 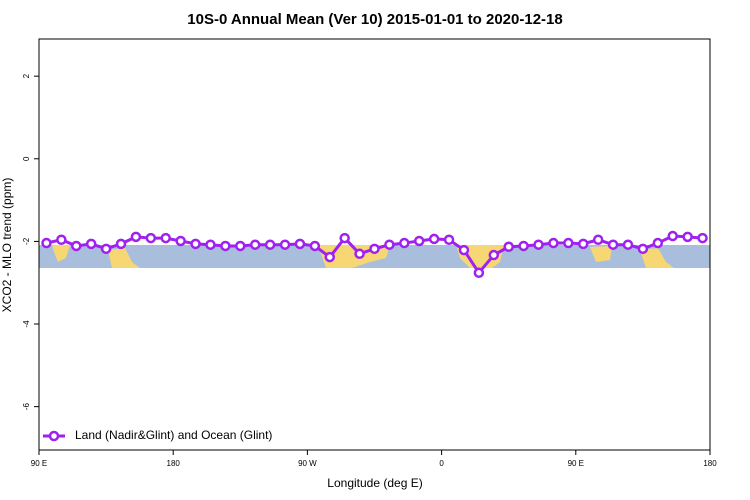 What do you see at coordinates (26, 407) in the screenshot?
I see `y-tick-label: -6` at bounding box center [26, 407].